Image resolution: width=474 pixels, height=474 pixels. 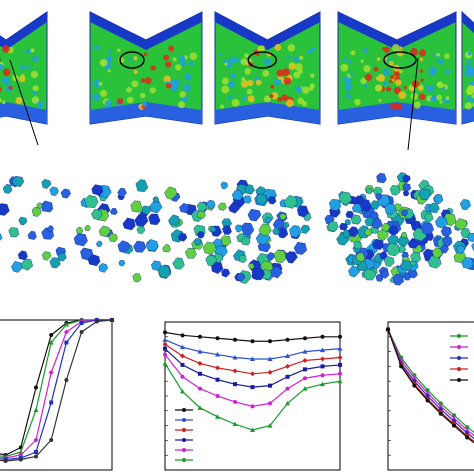 What do you see at coordinates (23, 31) in the screenshot?
I see `block-top` at bounding box center [23, 31].